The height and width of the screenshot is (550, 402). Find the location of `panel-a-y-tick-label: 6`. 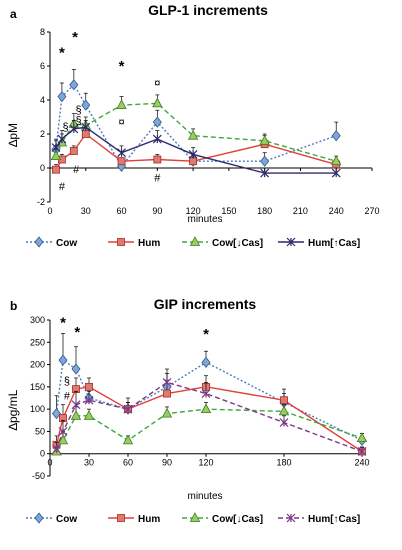

panel-a-y-tick-label: 6 is located at coordinates (42, 66).